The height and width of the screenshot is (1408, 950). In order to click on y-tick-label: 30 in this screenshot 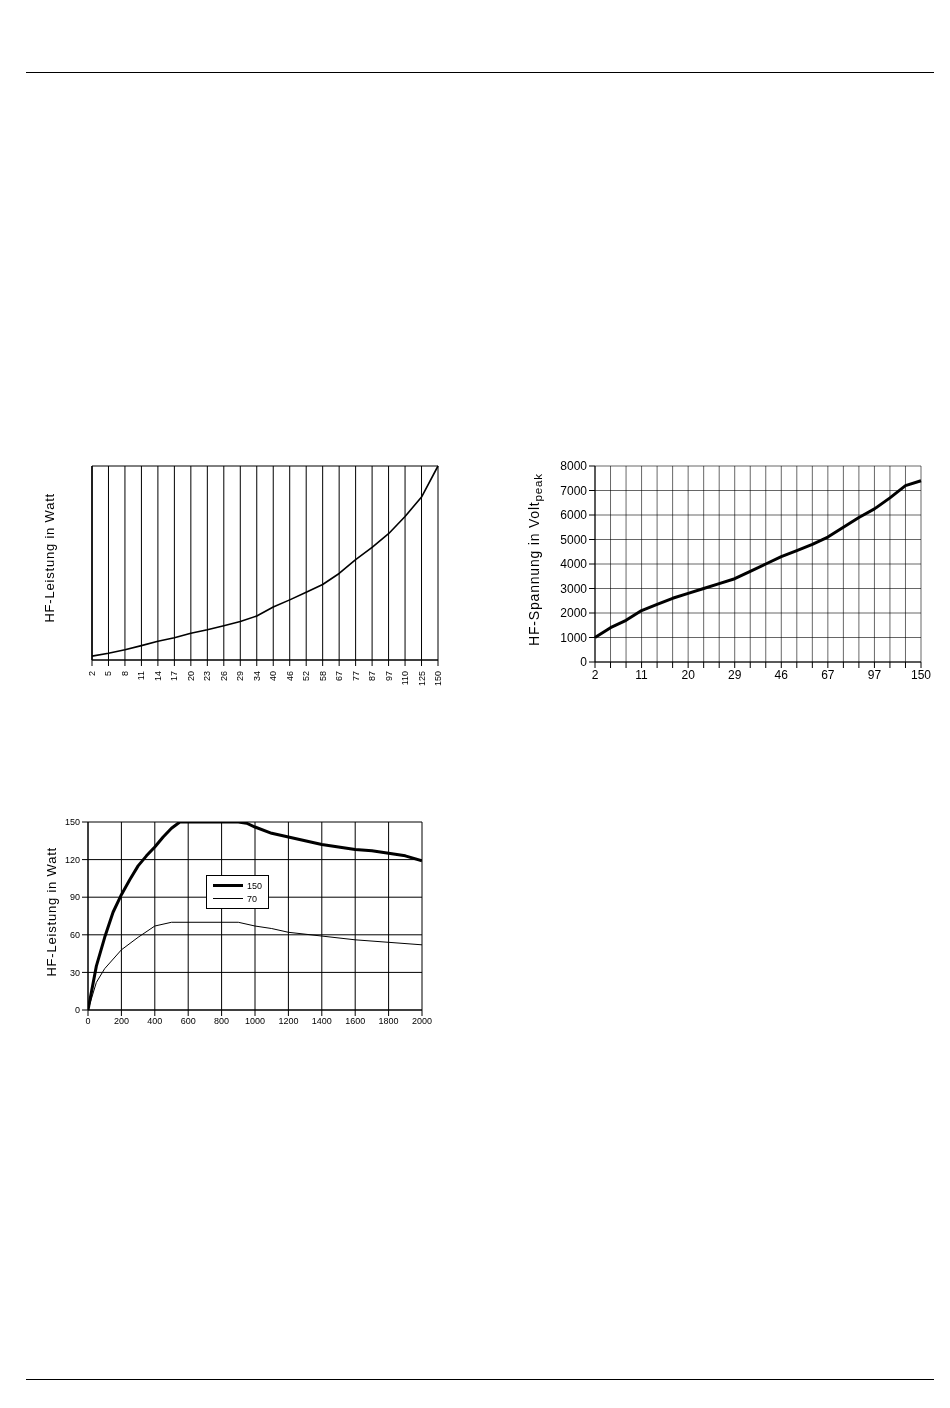, I will do `click(74, 972)`.